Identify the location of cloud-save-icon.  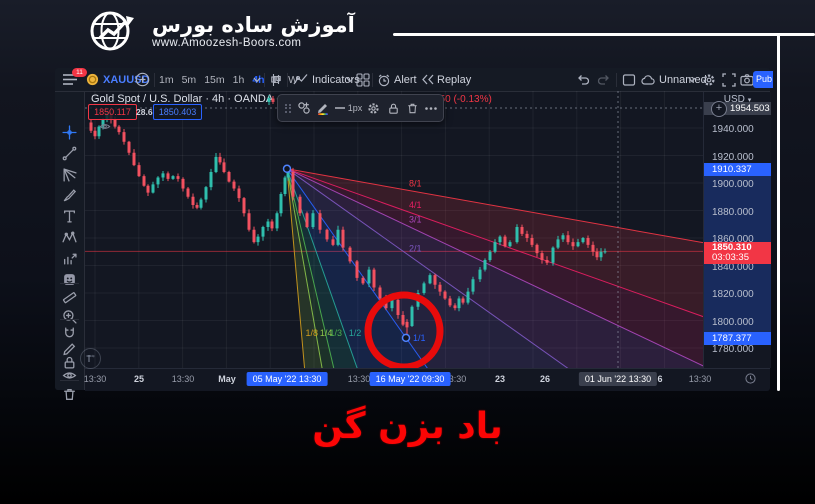
(648, 79).